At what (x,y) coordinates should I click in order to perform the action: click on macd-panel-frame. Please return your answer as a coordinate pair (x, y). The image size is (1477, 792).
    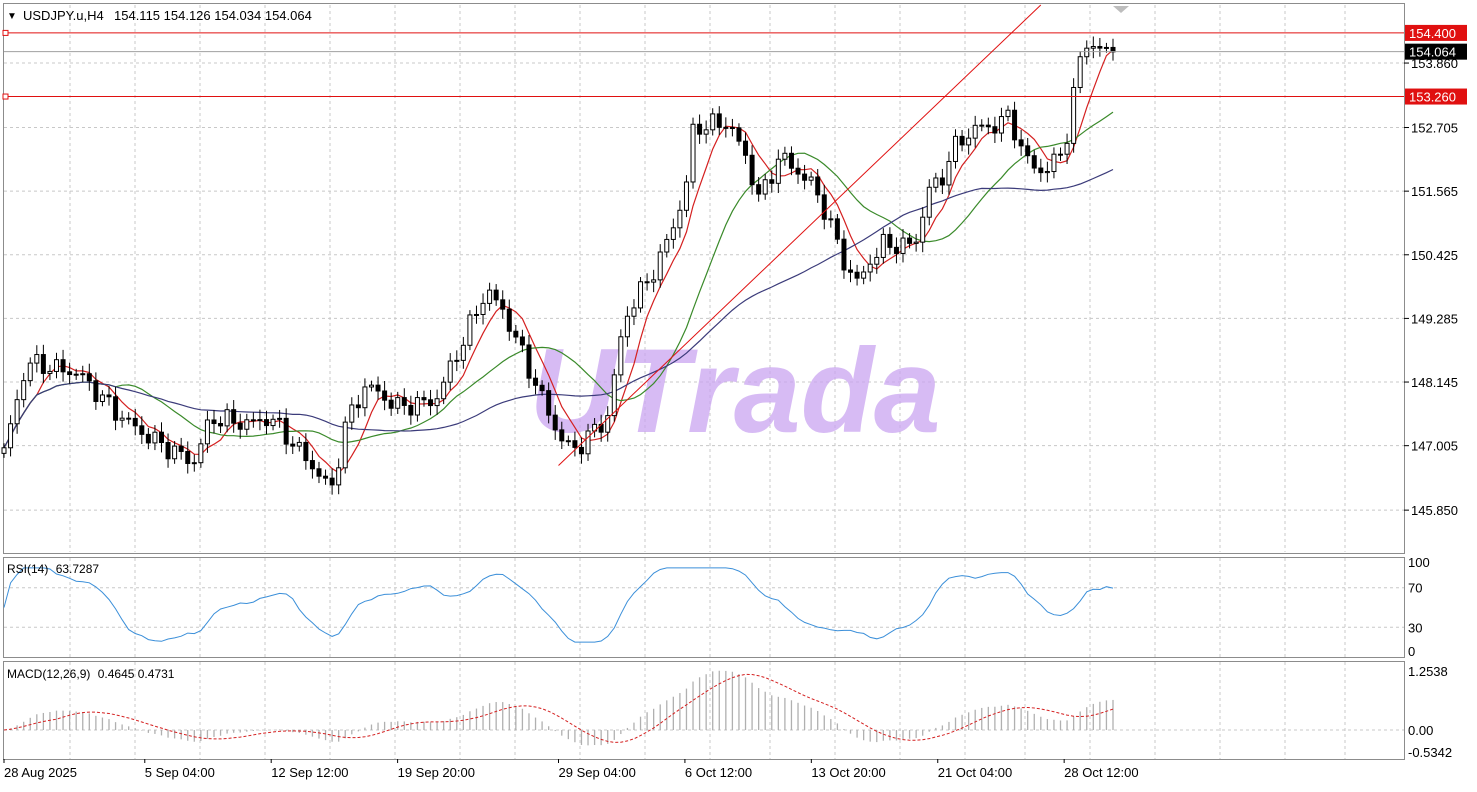
    Looking at the image, I should click on (704, 710).